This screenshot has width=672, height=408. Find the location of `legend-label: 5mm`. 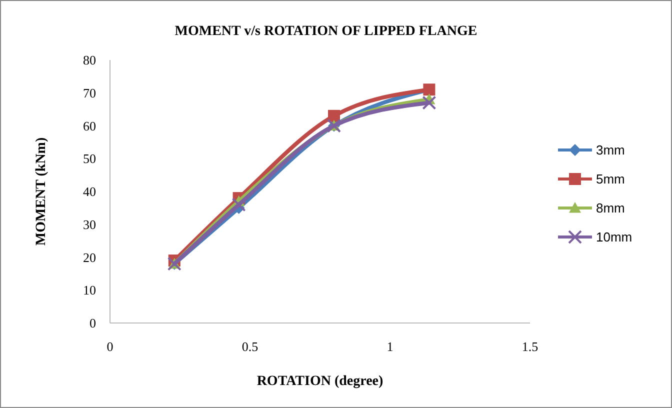

legend-label: 5mm is located at coordinates (610, 179).